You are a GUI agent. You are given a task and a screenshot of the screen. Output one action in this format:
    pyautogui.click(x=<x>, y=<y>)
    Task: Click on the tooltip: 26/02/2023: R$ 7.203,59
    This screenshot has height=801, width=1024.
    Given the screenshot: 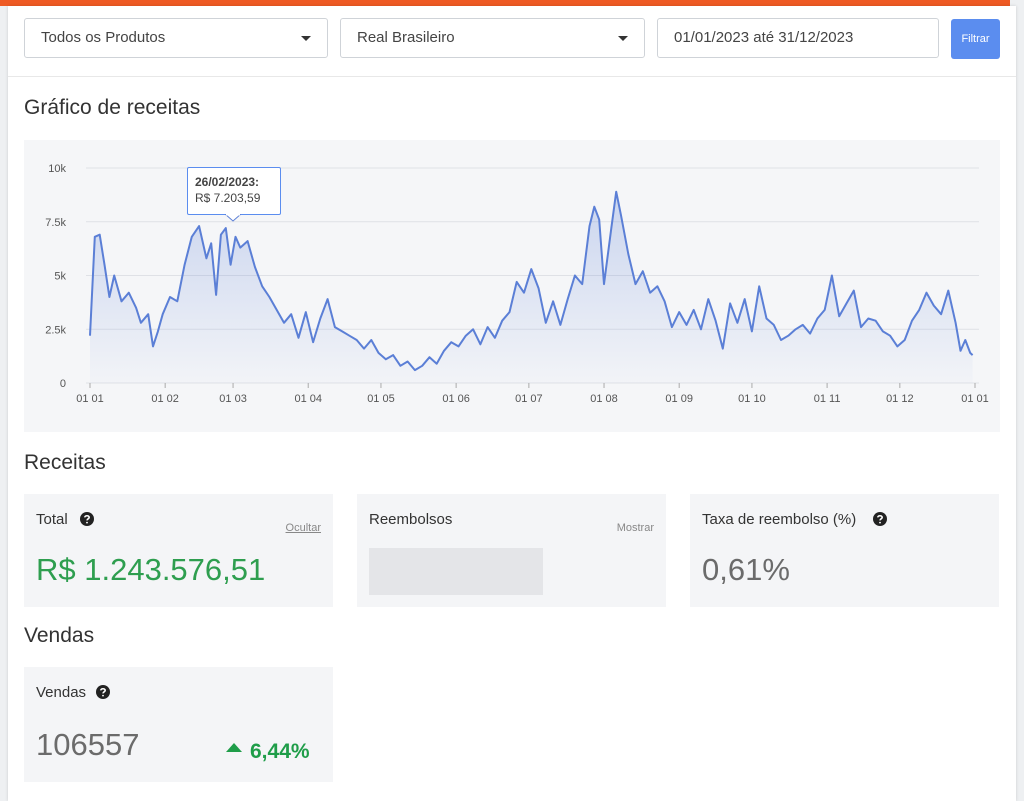 What is the action you would take?
    pyautogui.click(x=234, y=191)
    